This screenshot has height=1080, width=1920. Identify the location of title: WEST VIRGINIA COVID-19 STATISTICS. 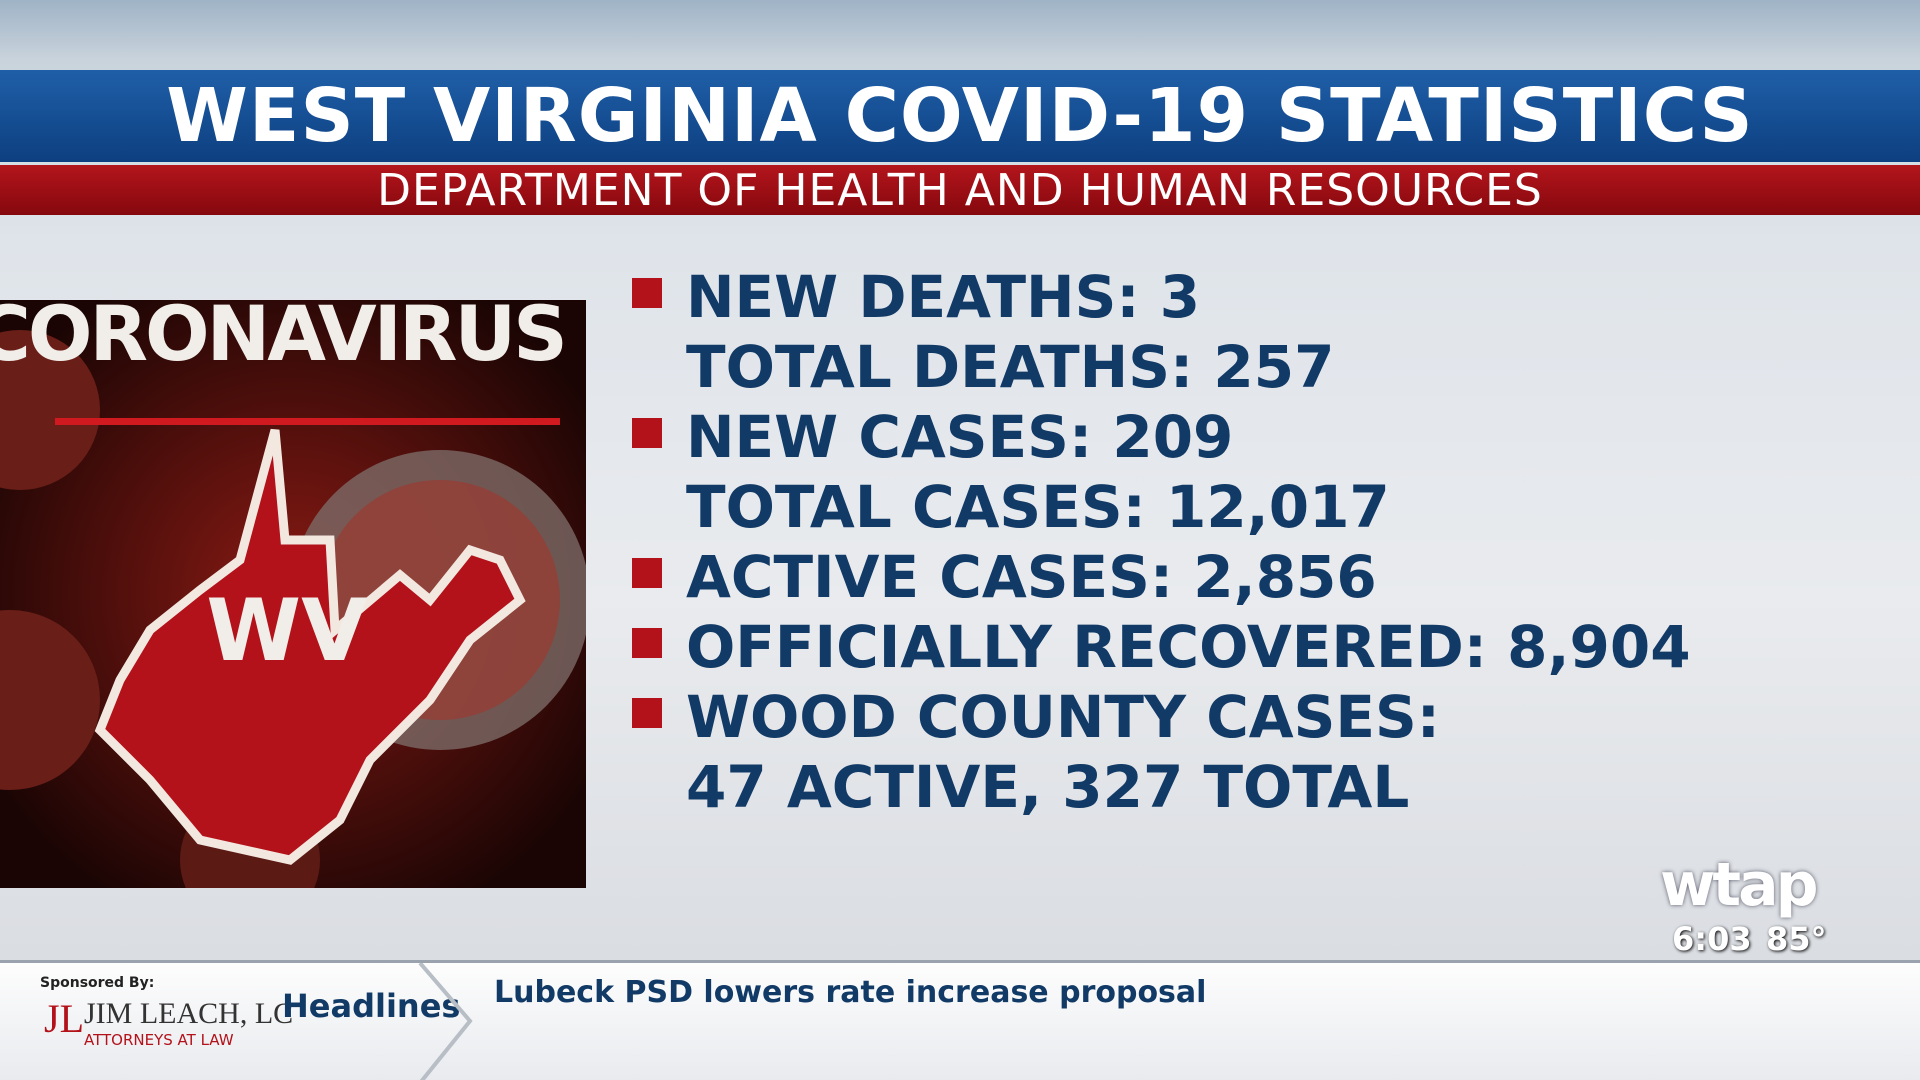
(960, 116).